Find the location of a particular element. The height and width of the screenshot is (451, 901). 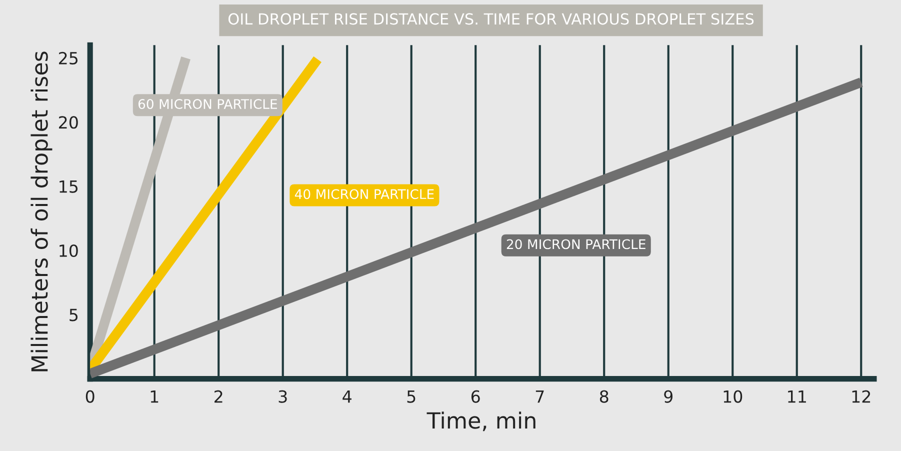

x-tick-label: 0 is located at coordinates (90, 396).